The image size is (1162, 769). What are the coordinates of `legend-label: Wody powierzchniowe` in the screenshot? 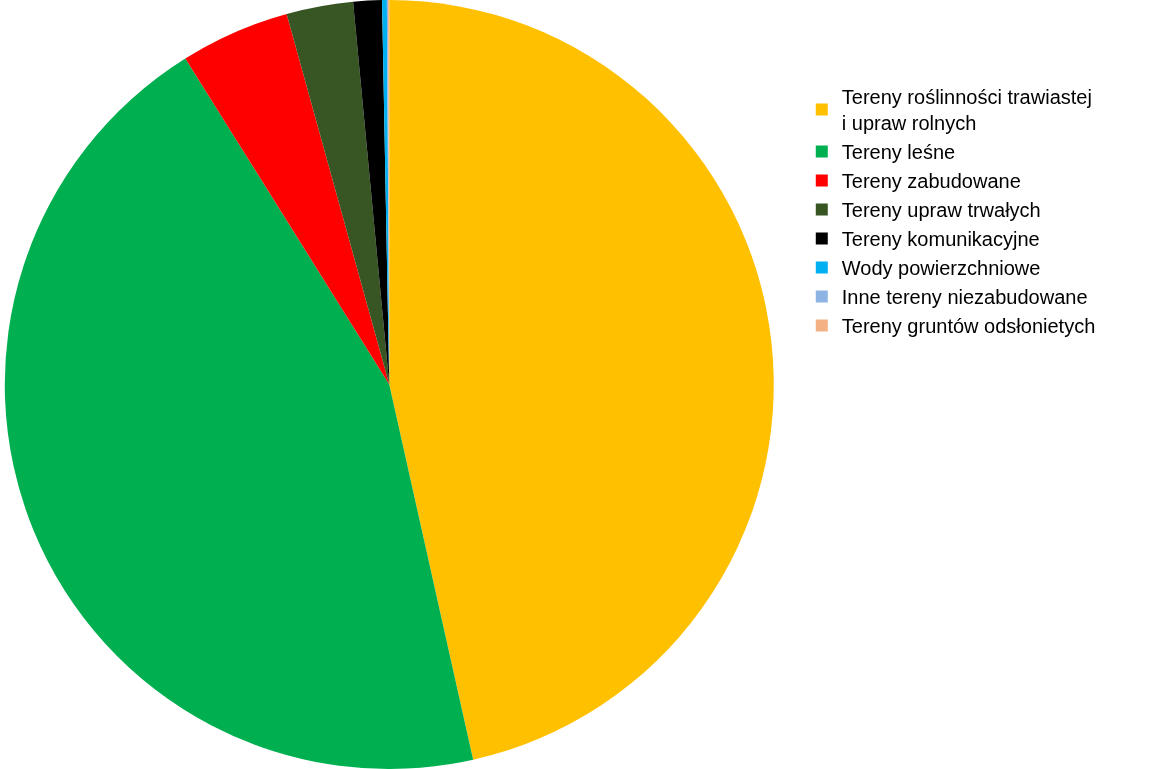 It's located at (941, 268).